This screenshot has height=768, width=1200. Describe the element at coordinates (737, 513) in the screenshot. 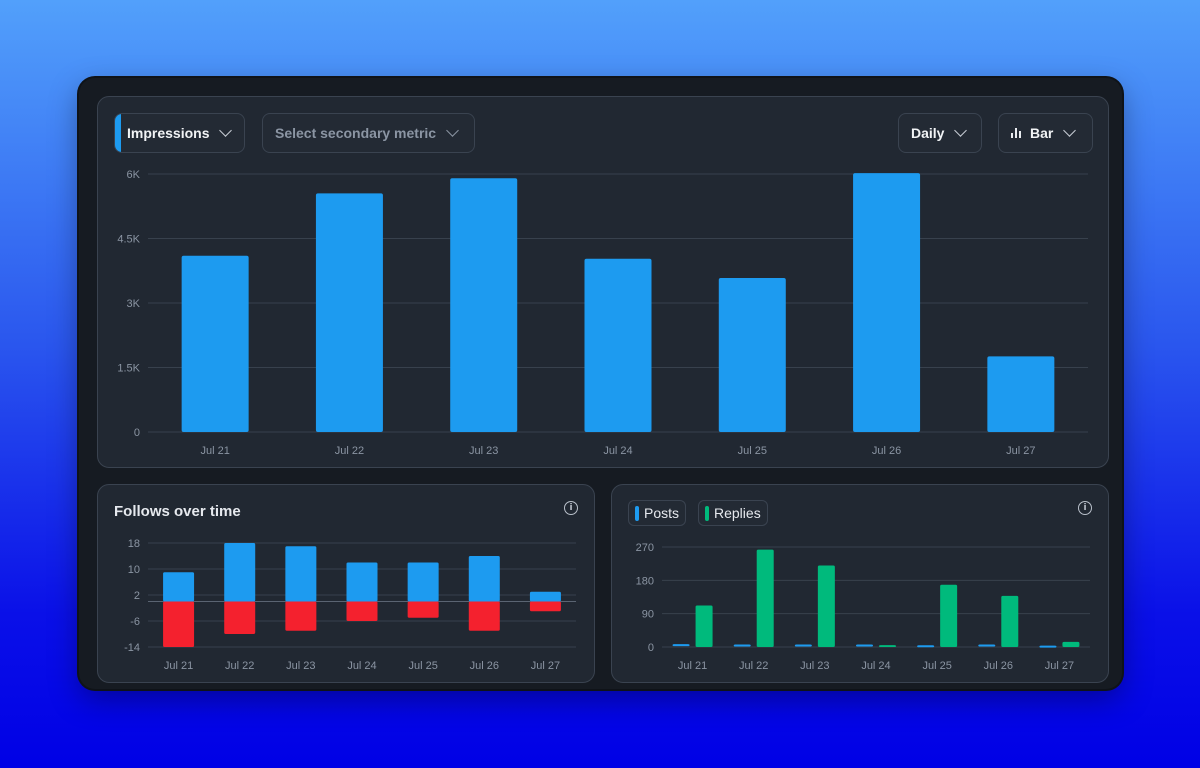

I see `legend-replies-label: Replies` at that location.